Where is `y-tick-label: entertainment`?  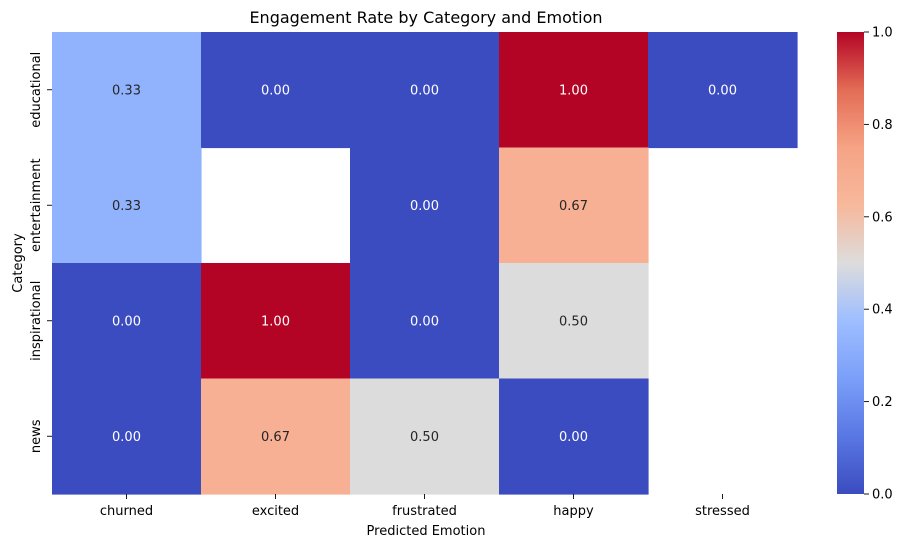 y-tick-label: entertainment is located at coordinates (36, 205).